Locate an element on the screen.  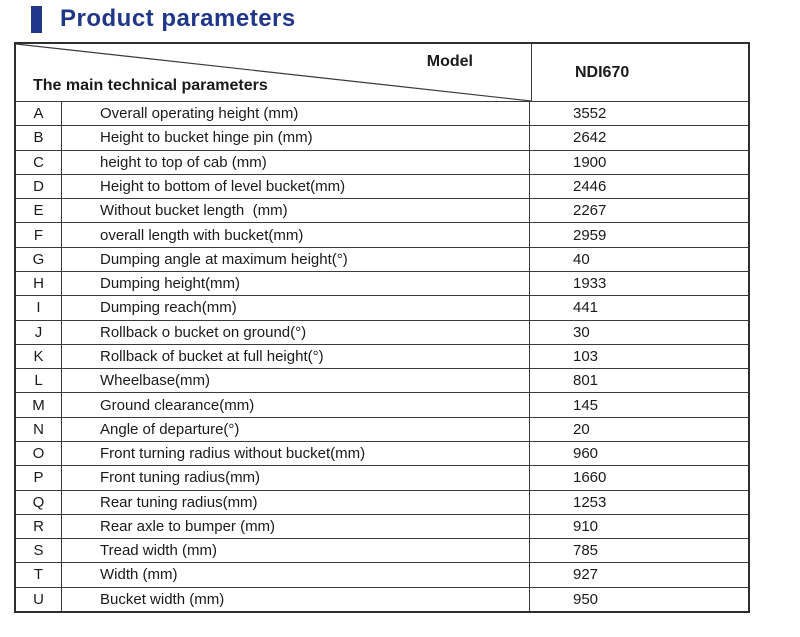
row-value: 1933 is located at coordinates (590, 284).